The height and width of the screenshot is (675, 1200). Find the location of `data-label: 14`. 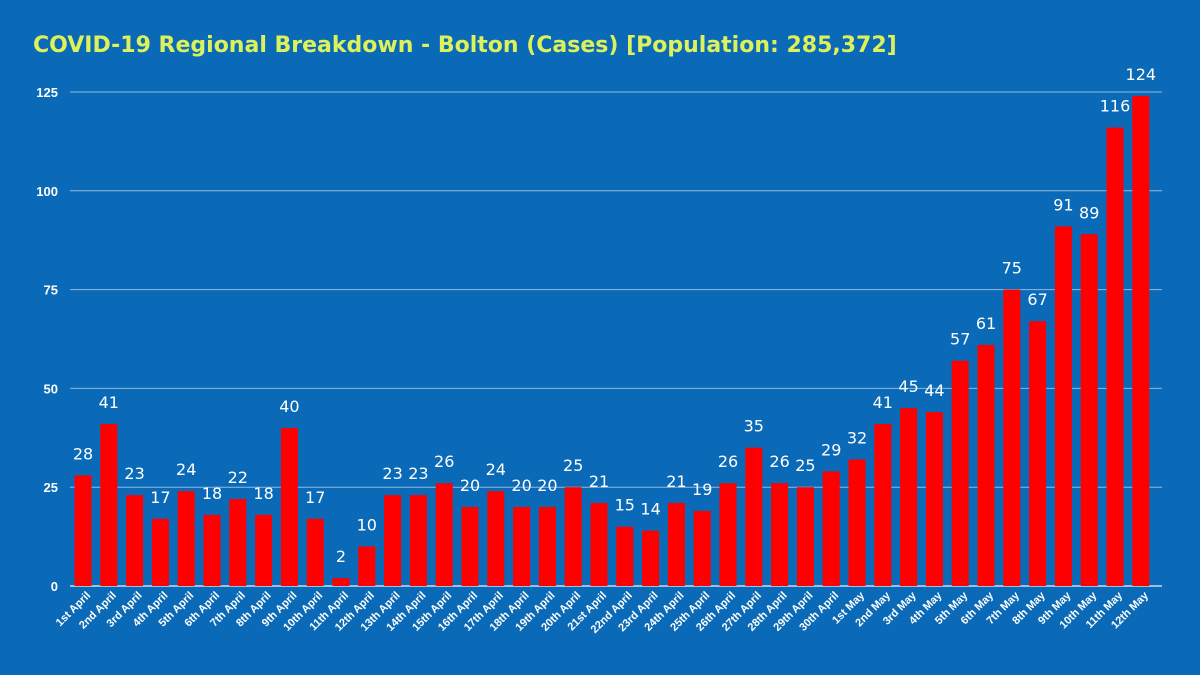

data-label: 14 is located at coordinates (650, 509).